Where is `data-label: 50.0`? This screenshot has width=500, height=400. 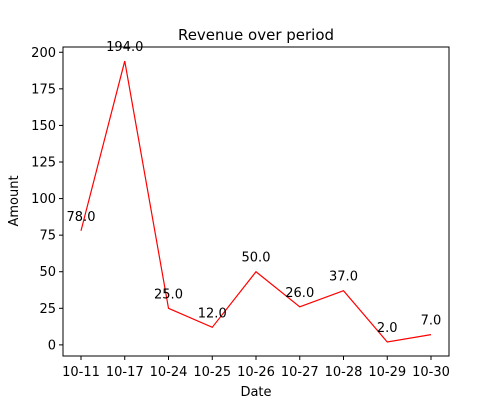 data-label: 50.0 is located at coordinates (256, 258).